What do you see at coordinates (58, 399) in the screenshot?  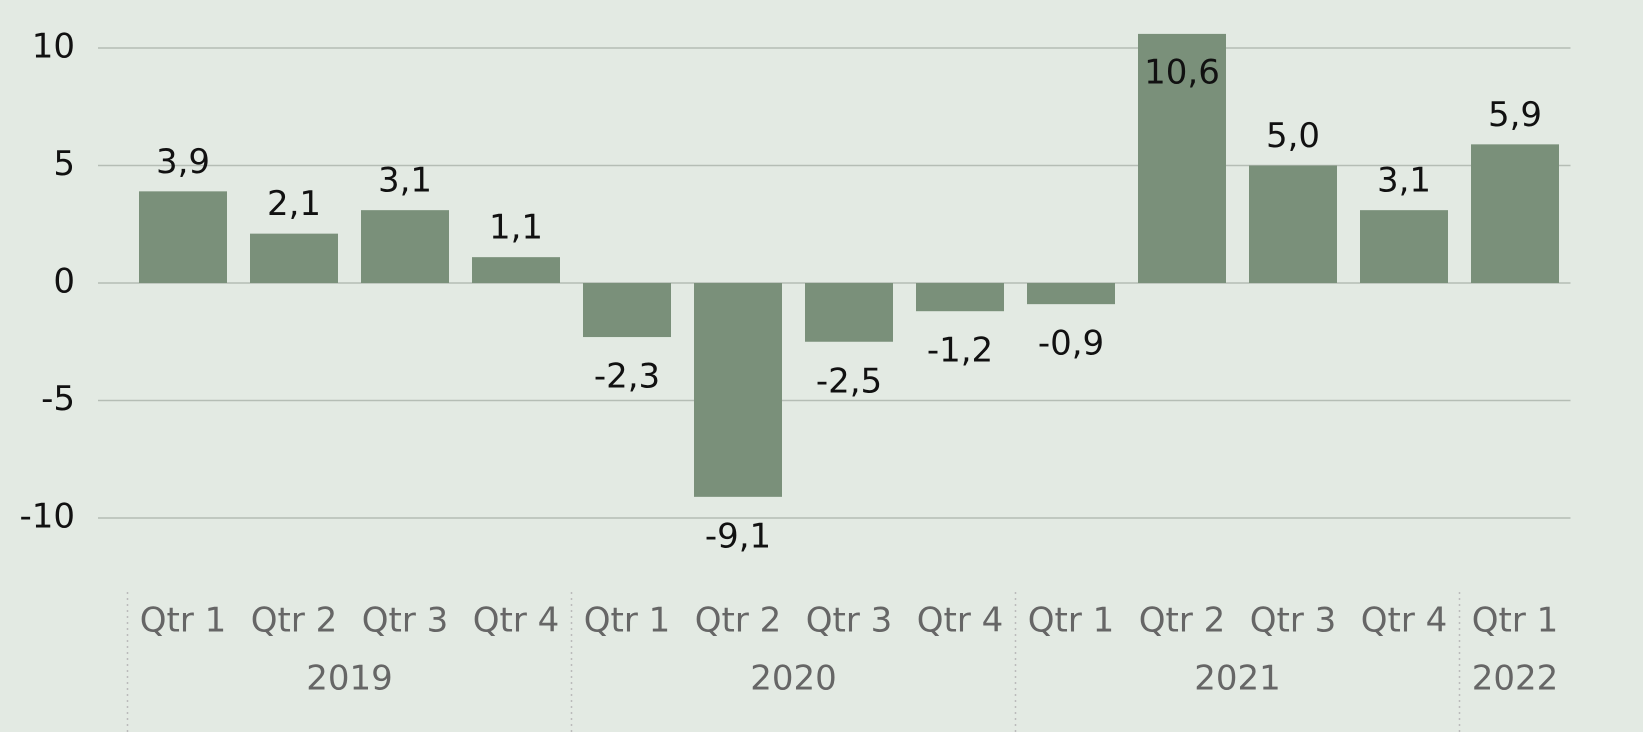 I see `y-tick-label: -5` at bounding box center [58, 399].